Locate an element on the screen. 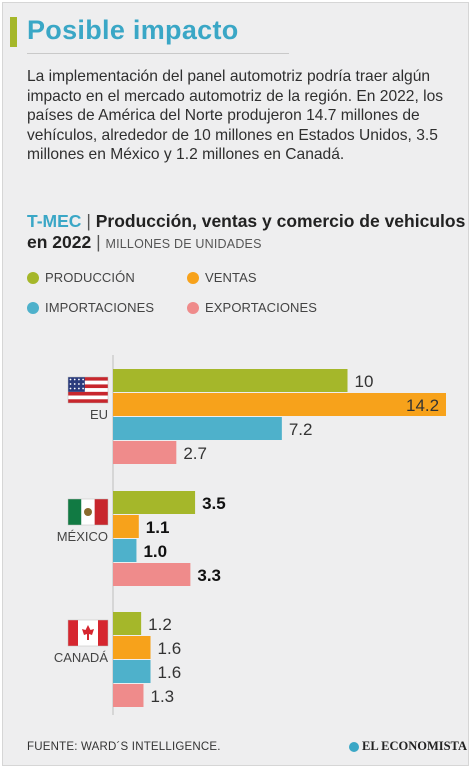 The width and height of the screenshot is (471, 768). legend-item-produccion: PRODUCCIÓN is located at coordinates (81, 277).